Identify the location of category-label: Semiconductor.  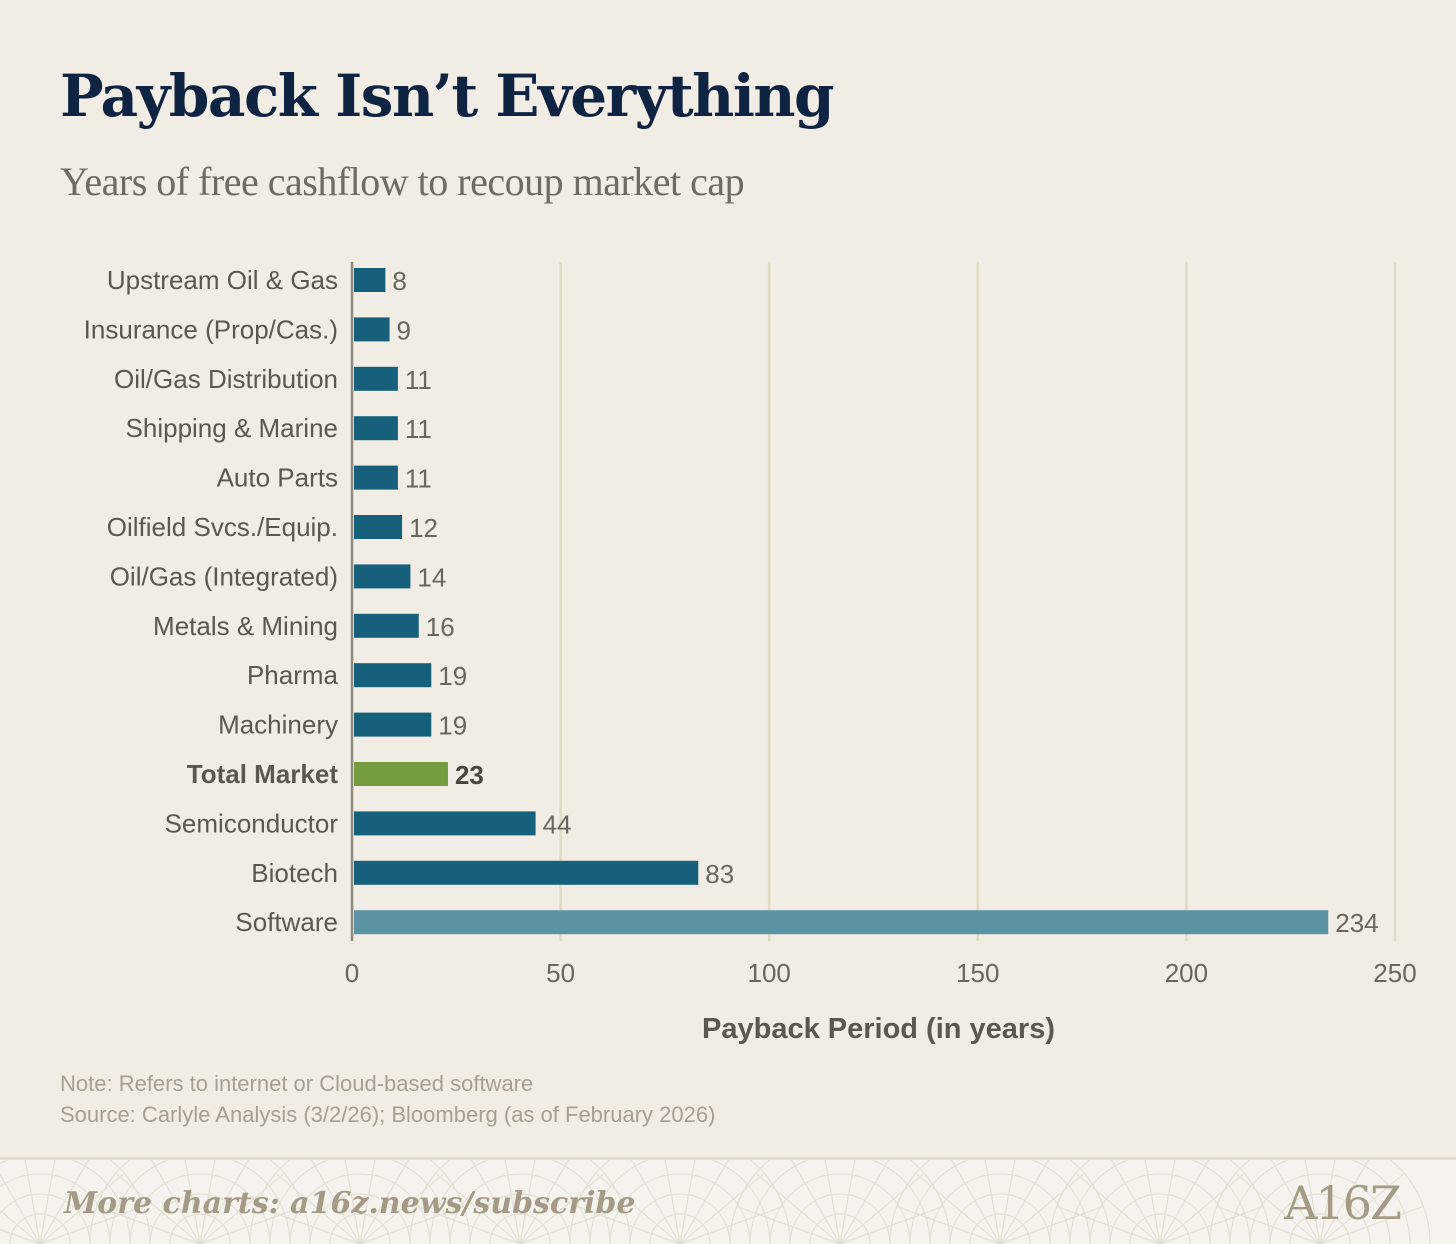
(252, 823).